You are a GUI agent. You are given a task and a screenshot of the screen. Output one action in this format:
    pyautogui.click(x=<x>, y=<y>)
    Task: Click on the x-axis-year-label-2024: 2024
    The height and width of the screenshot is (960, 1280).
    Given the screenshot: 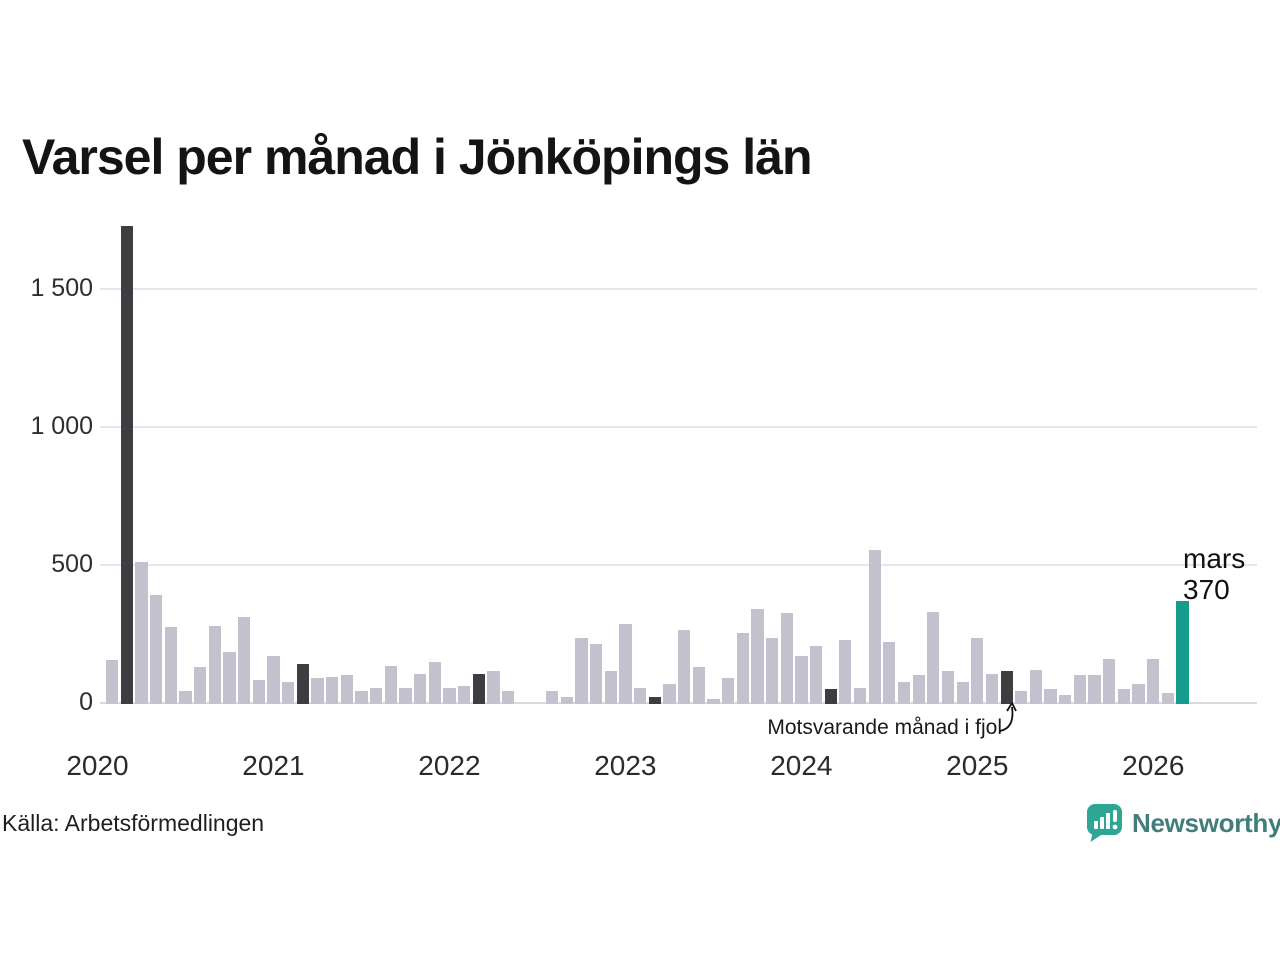 What is the action you would take?
    pyautogui.click(x=801, y=765)
    